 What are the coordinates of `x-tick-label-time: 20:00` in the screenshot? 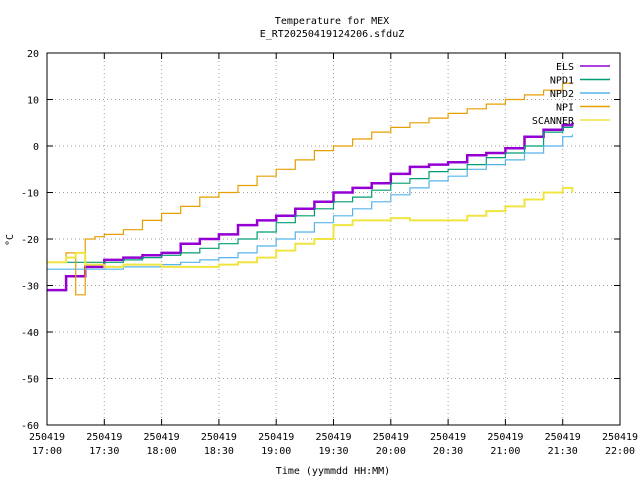 It's located at (391, 451).